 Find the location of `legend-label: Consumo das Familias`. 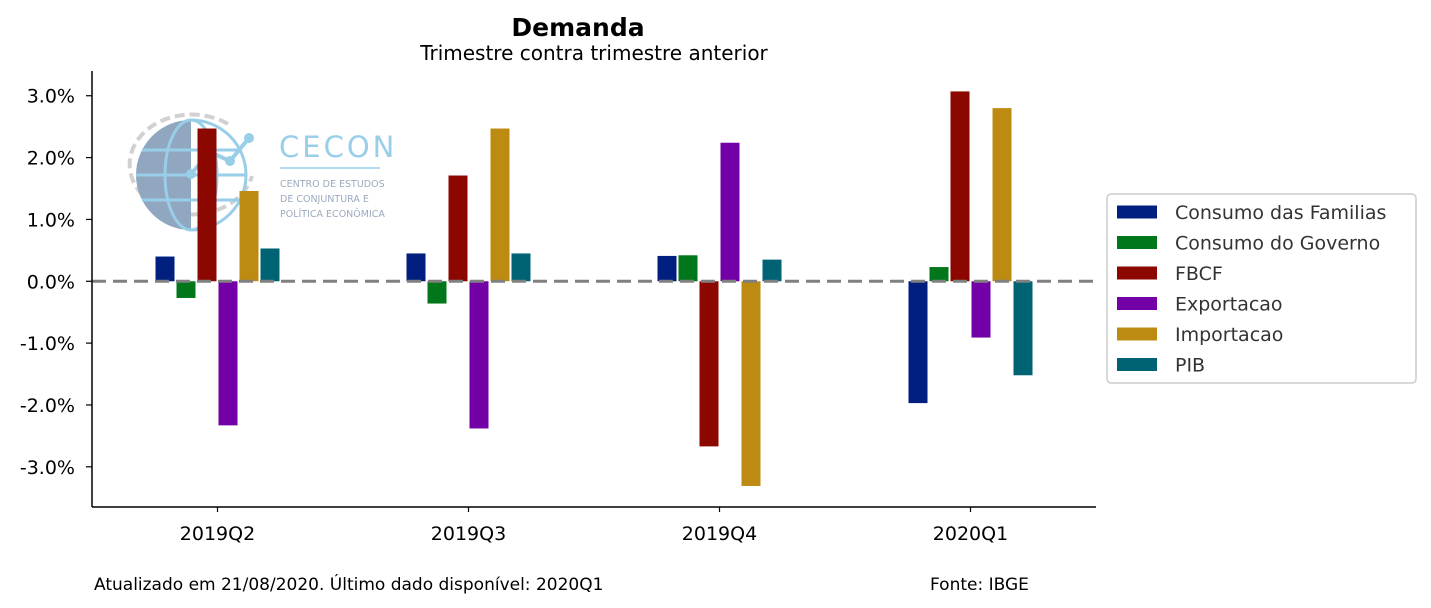

legend-label: Consumo das Familias is located at coordinates (1280, 213).